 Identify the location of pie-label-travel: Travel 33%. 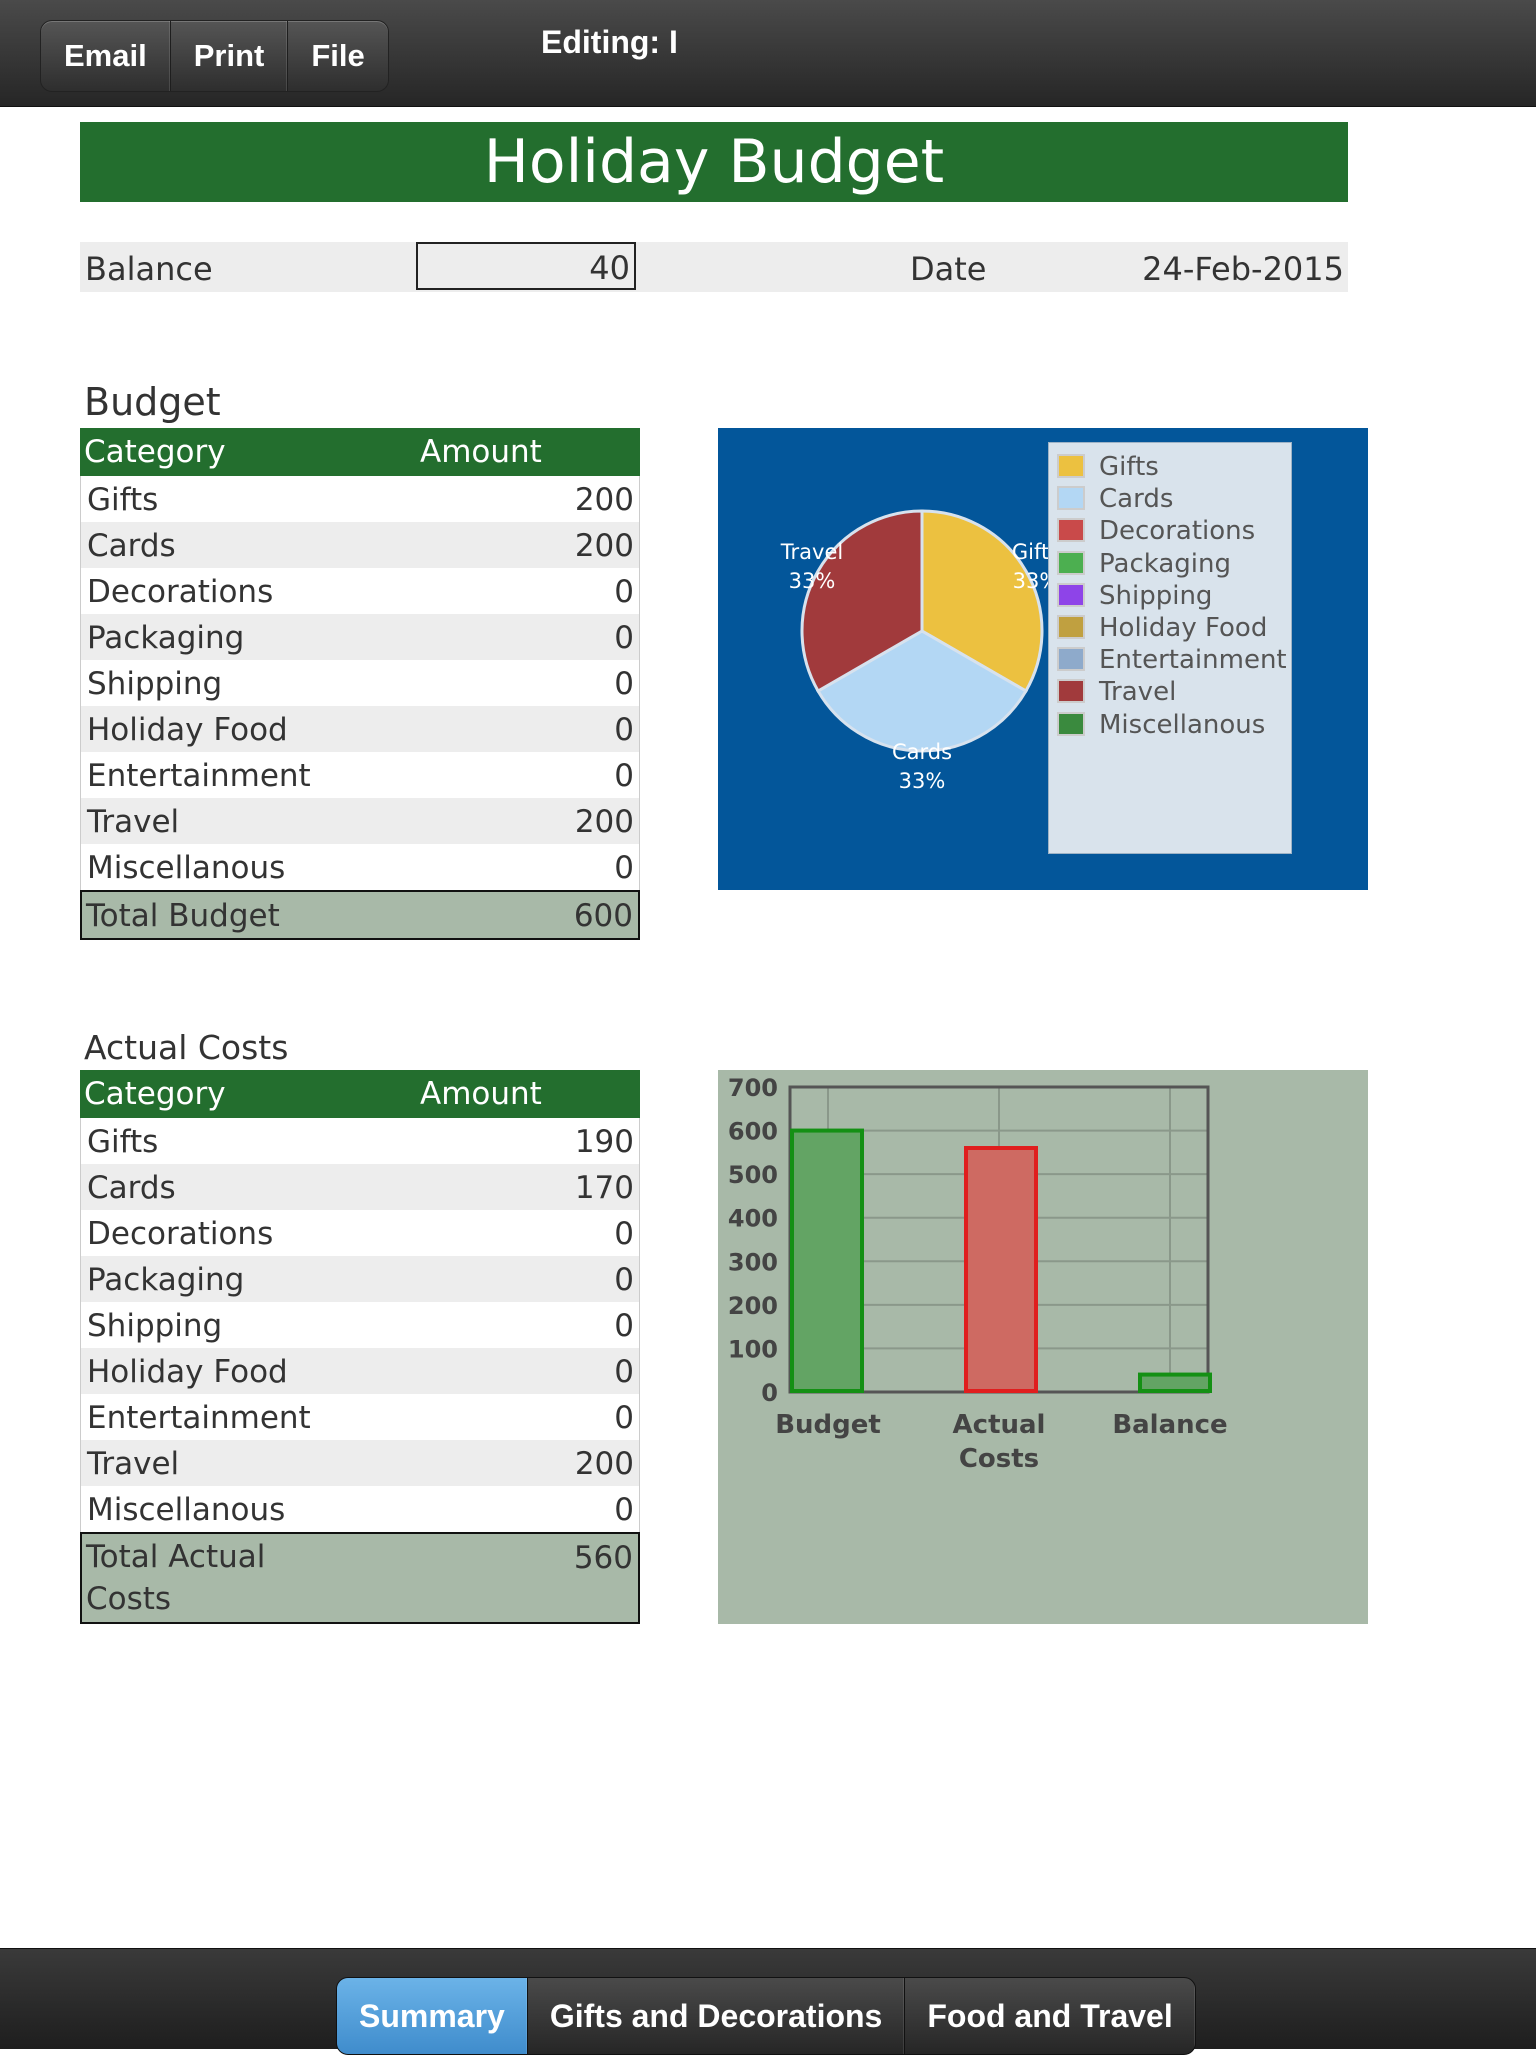
(812, 567).